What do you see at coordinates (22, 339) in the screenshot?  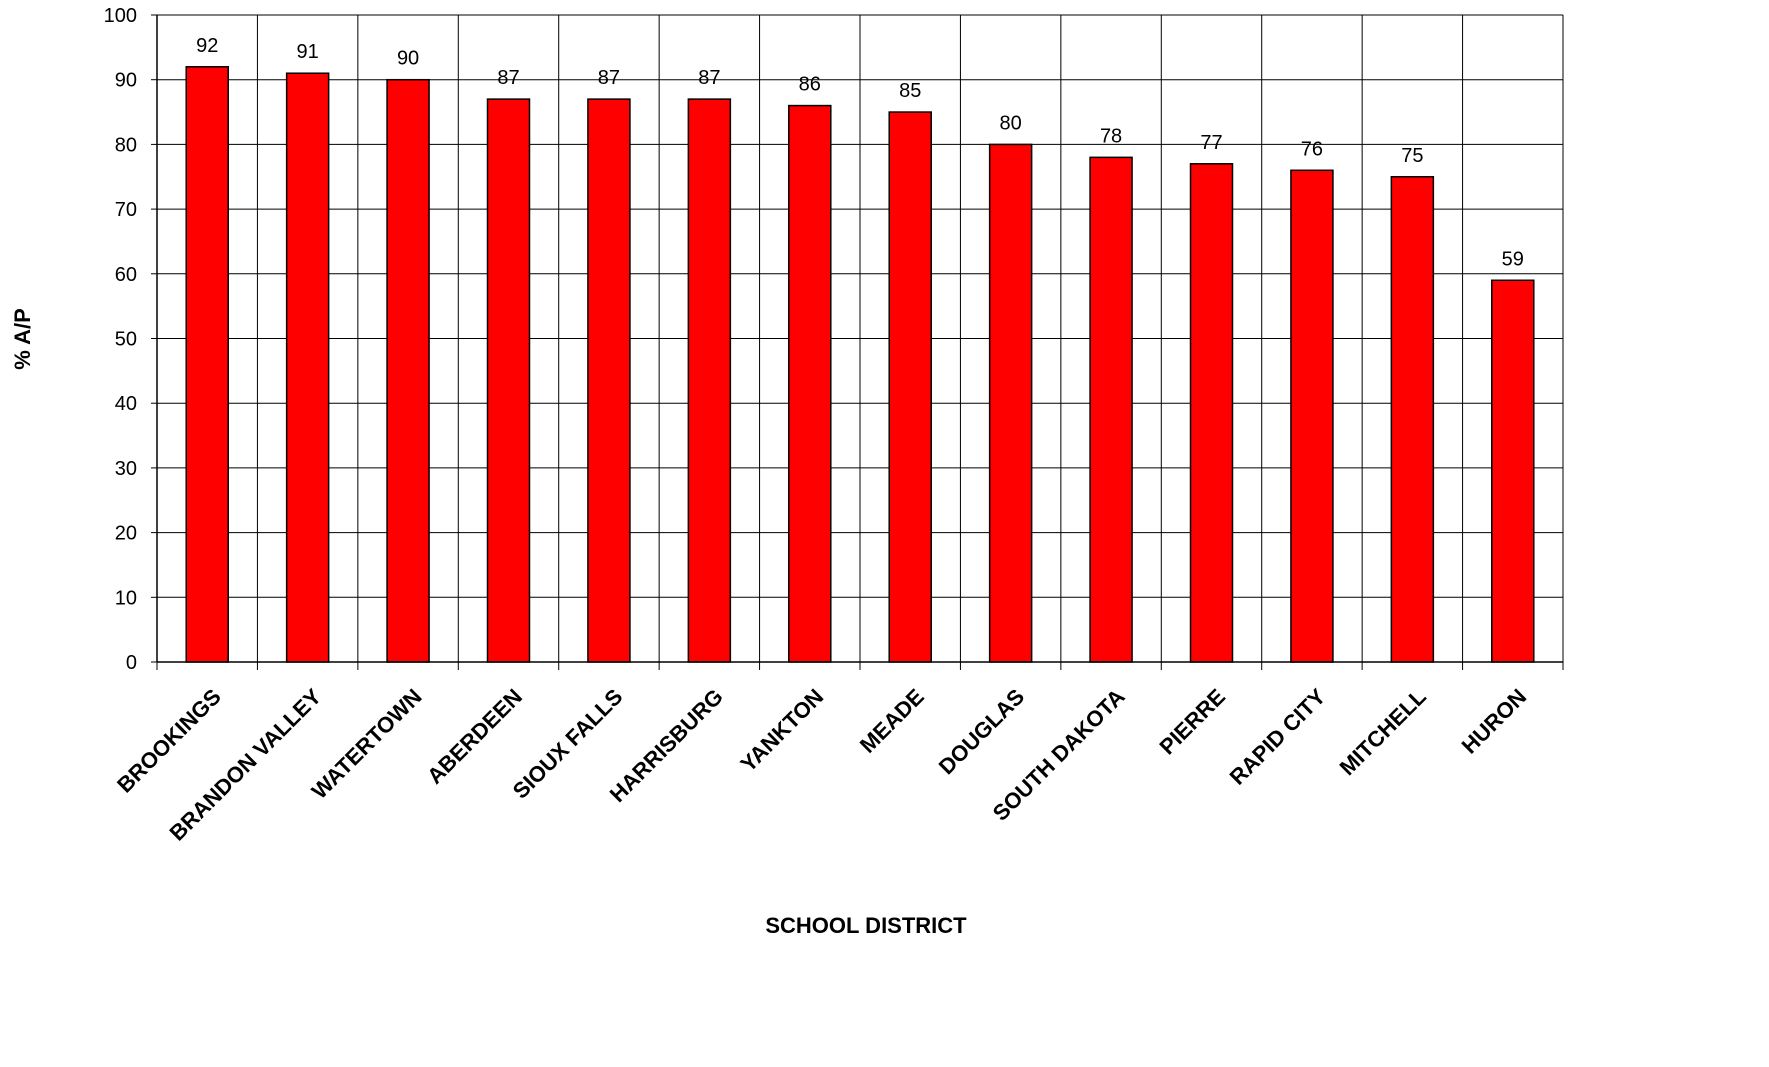 I see `y-axis-title: % A/P` at bounding box center [22, 339].